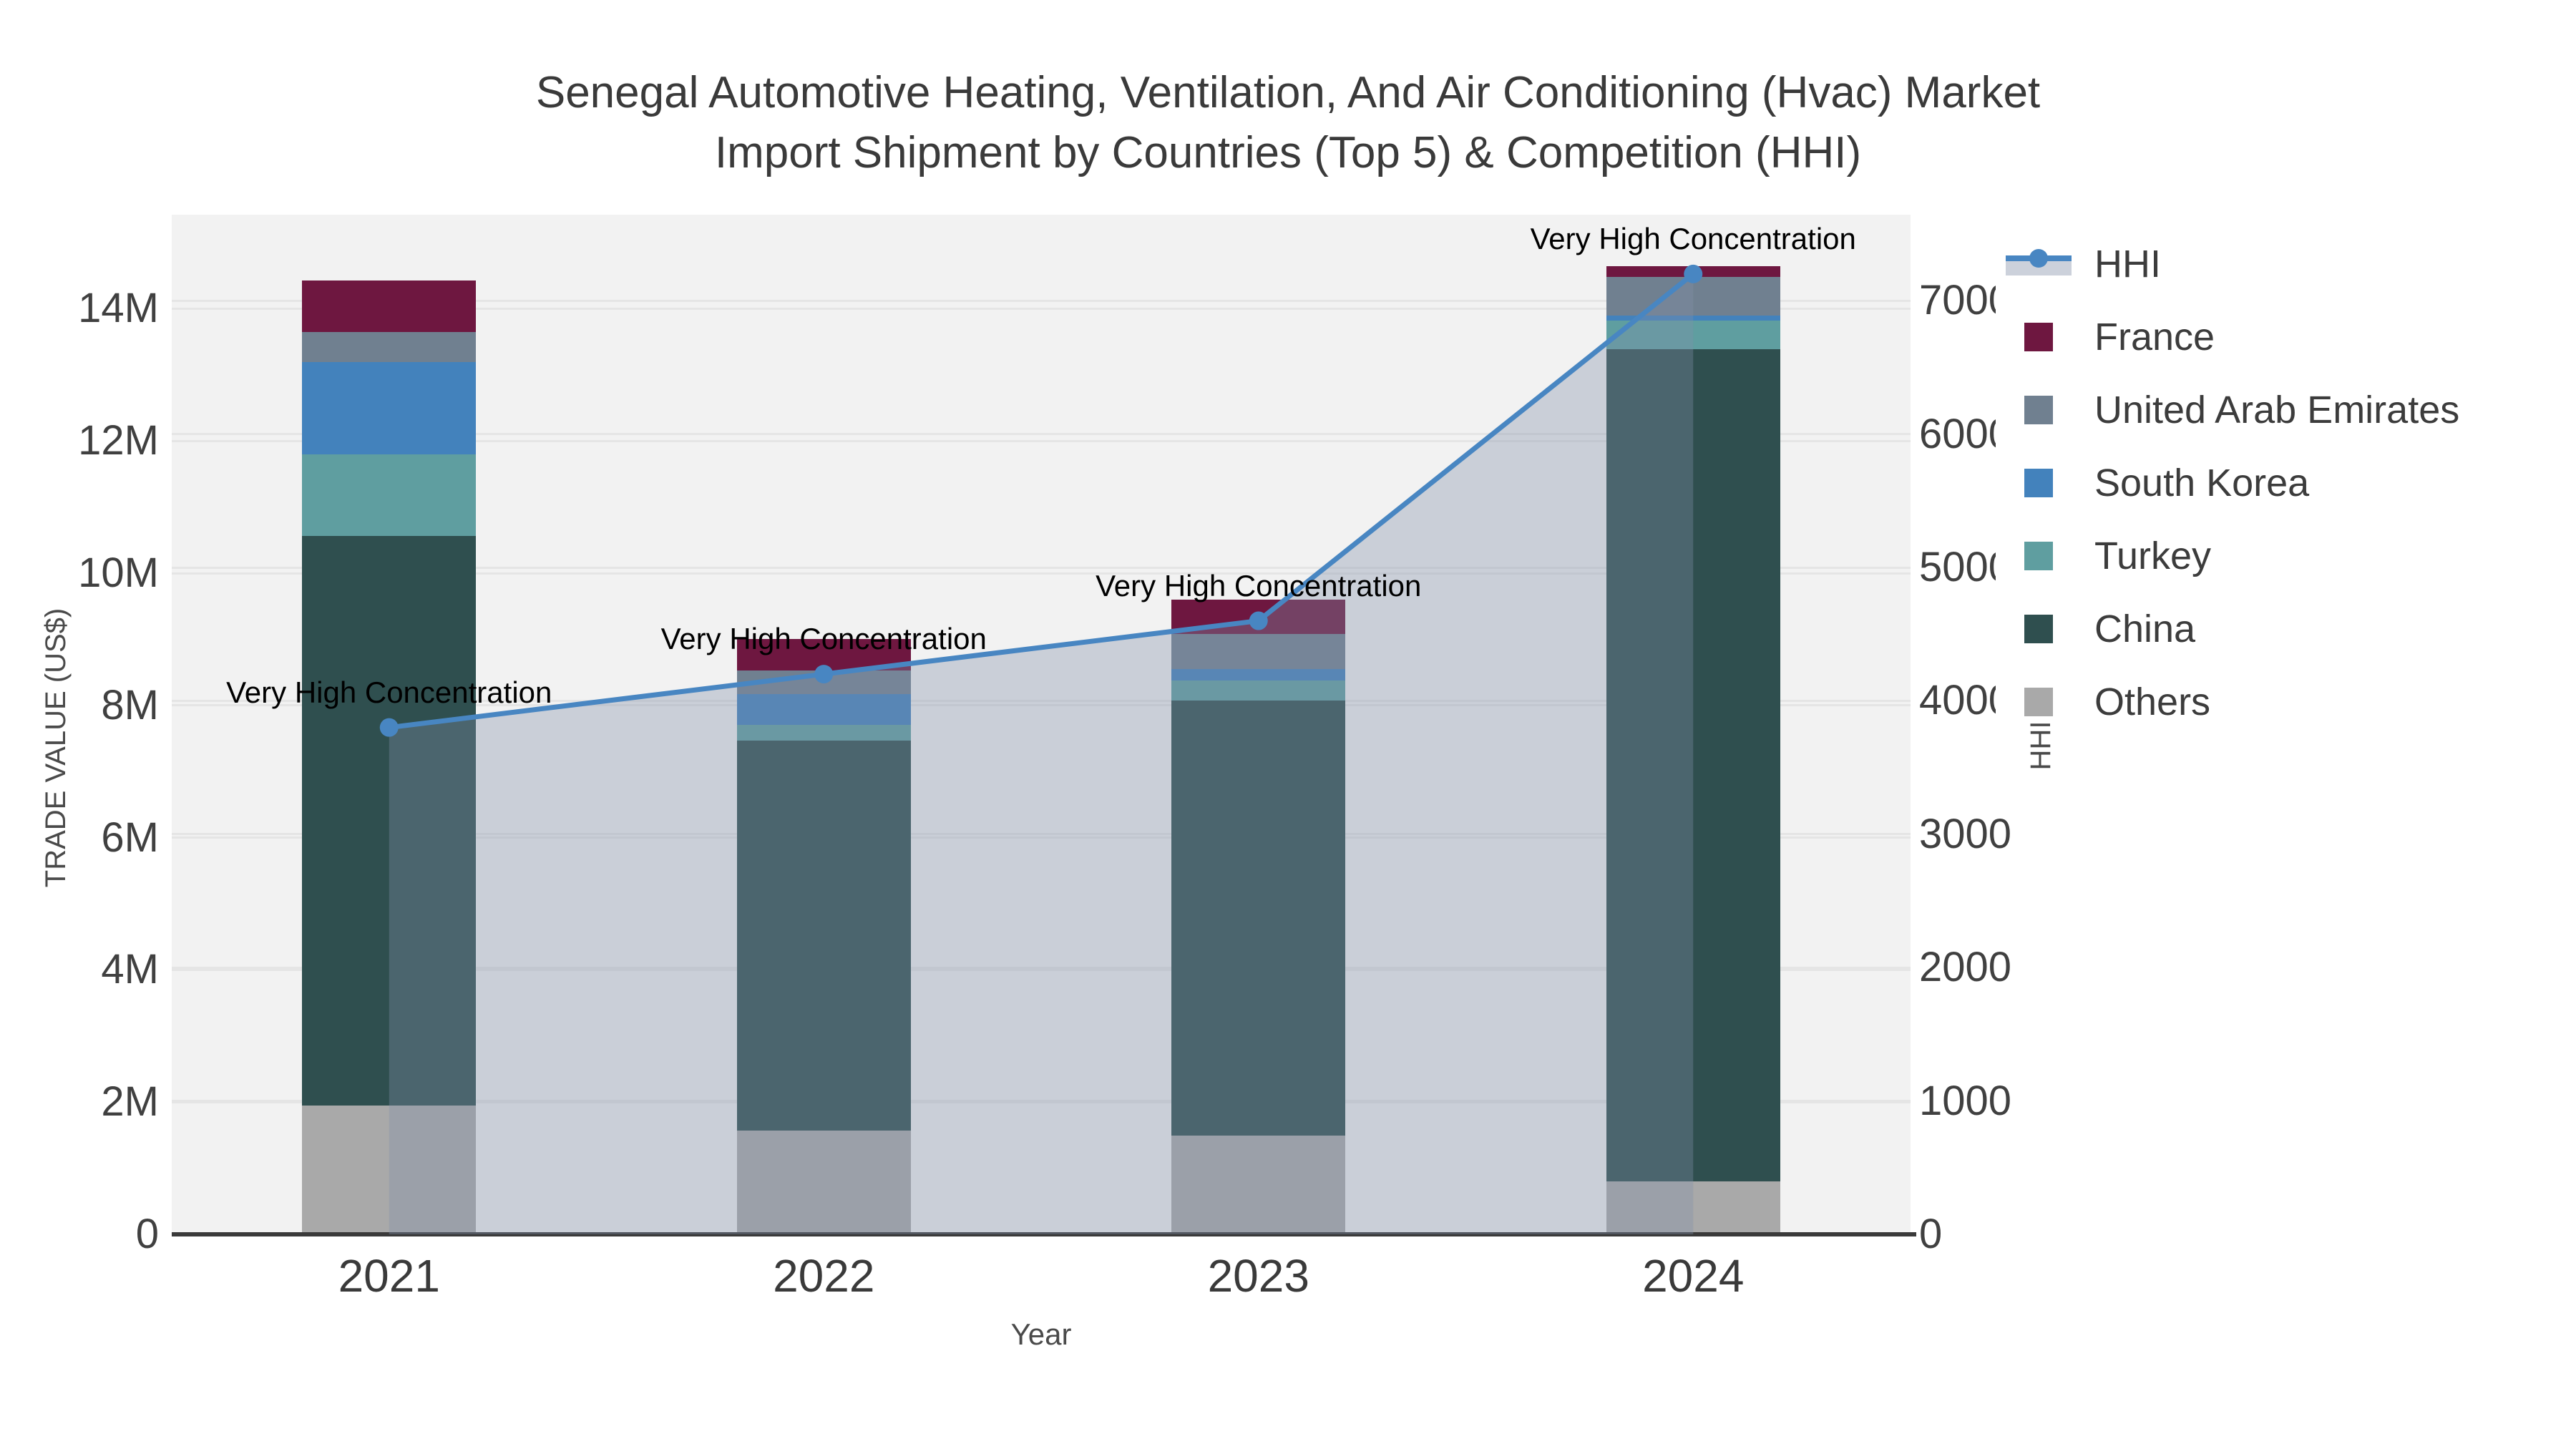 The image size is (2576, 1449). What do you see at coordinates (1965, 967) in the screenshot?
I see `y-right-tick-label: 2000` at bounding box center [1965, 967].